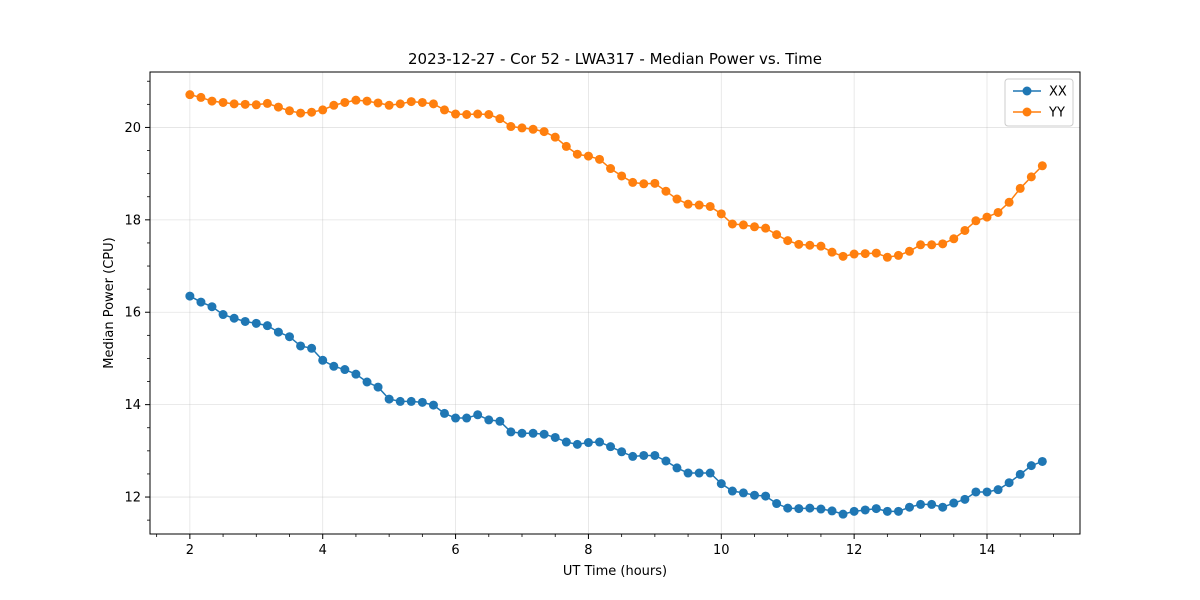  What do you see at coordinates (323, 550) in the screenshot?
I see `x-tick-label: 4` at bounding box center [323, 550].